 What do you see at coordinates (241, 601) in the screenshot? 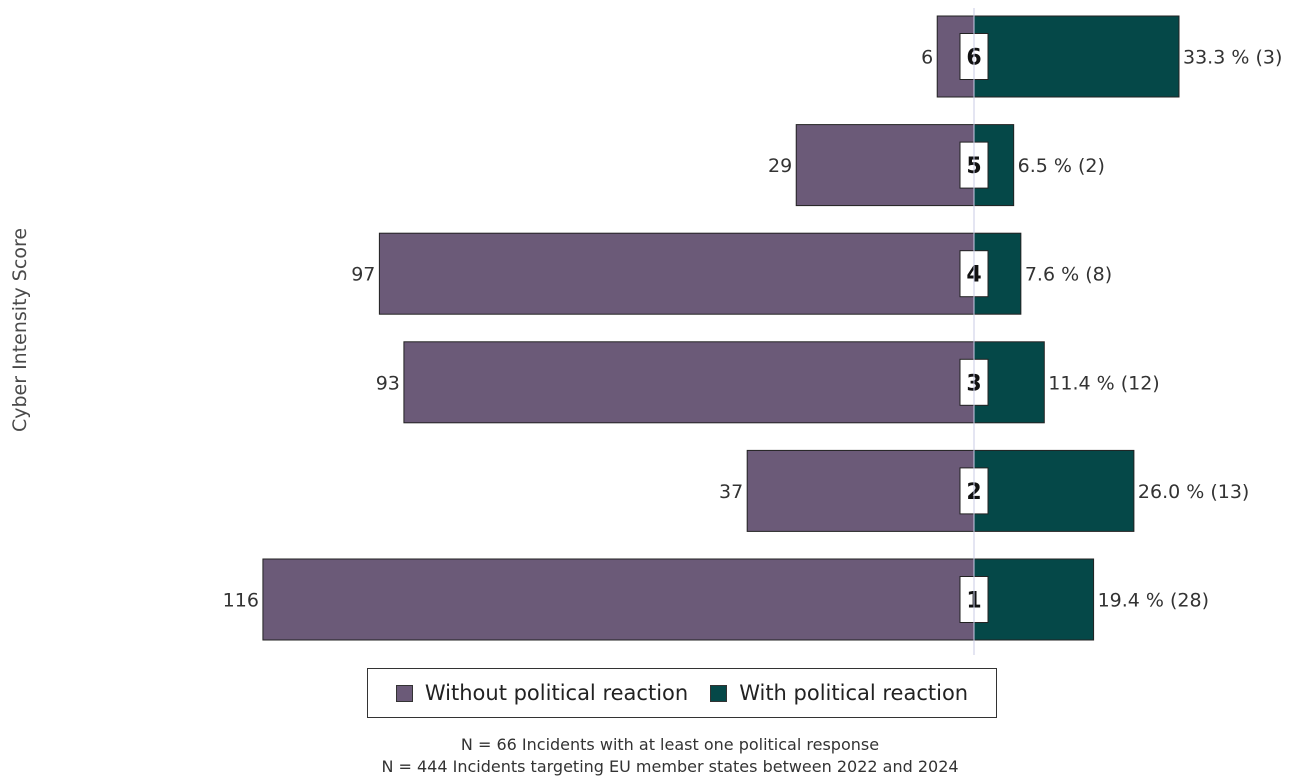
I see `label-without-reaction: 116` at bounding box center [241, 601].